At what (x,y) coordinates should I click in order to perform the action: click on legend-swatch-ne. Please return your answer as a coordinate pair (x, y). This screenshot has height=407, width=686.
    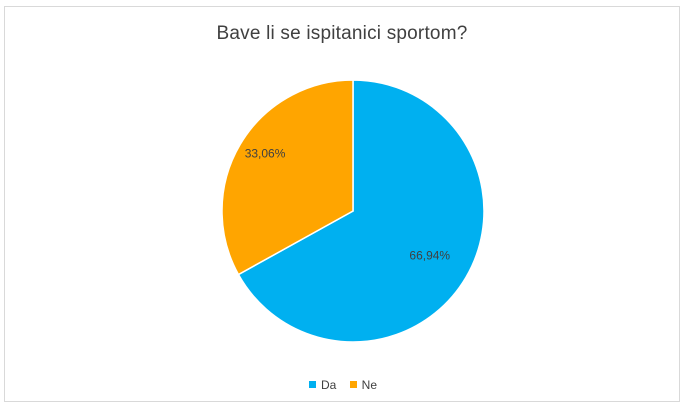
    Looking at the image, I should click on (353, 384).